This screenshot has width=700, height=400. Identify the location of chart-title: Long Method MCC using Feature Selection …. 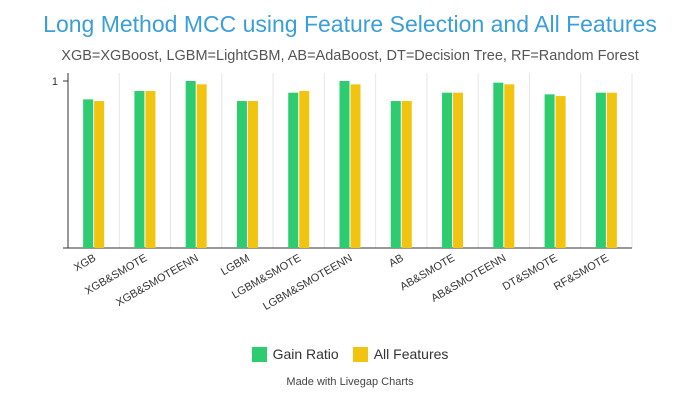
(350, 24).